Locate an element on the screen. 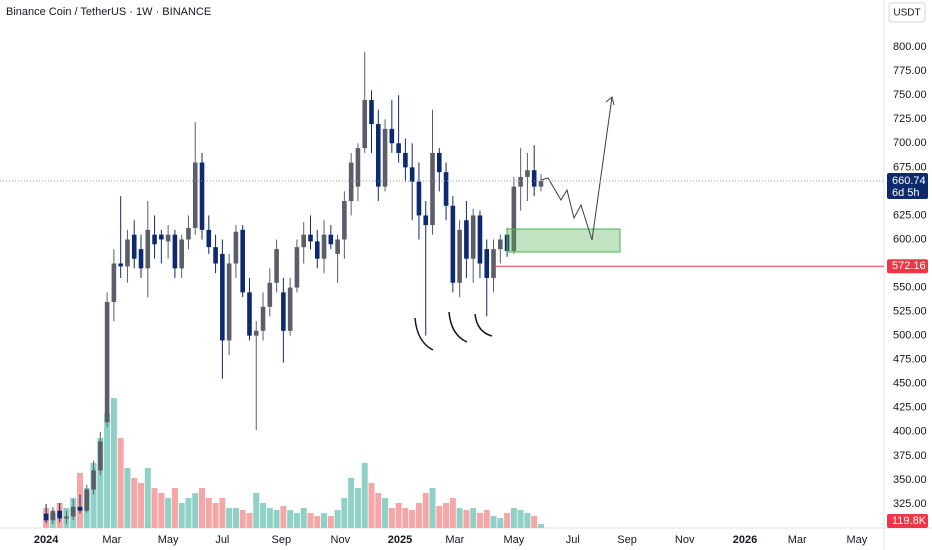 The height and width of the screenshot is (550, 932). y-tick-label: 475.00 is located at coordinates (910, 360).